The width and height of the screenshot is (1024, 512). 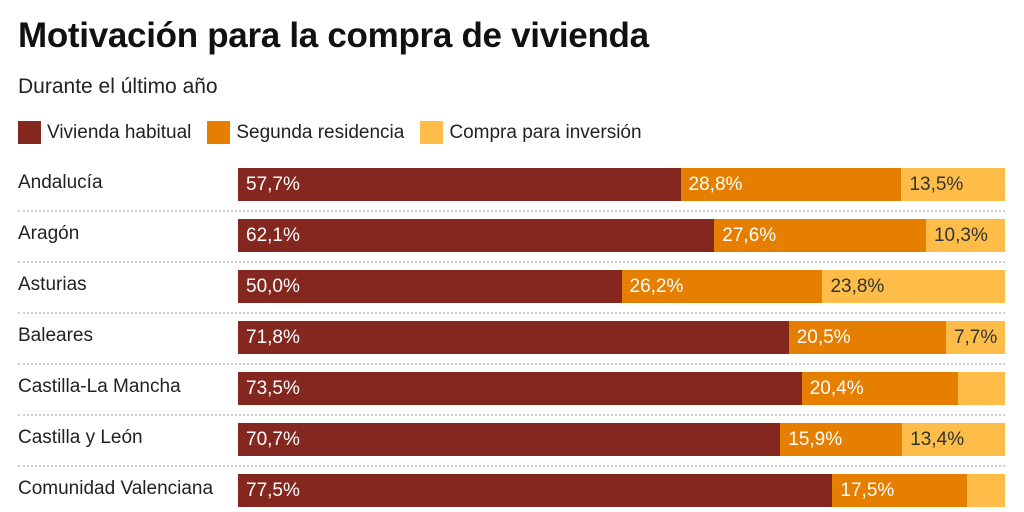 What do you see at coordinates (52, 284) in the screenshot?
I see `category-label: Asturias` at bounding box center [52, 284].